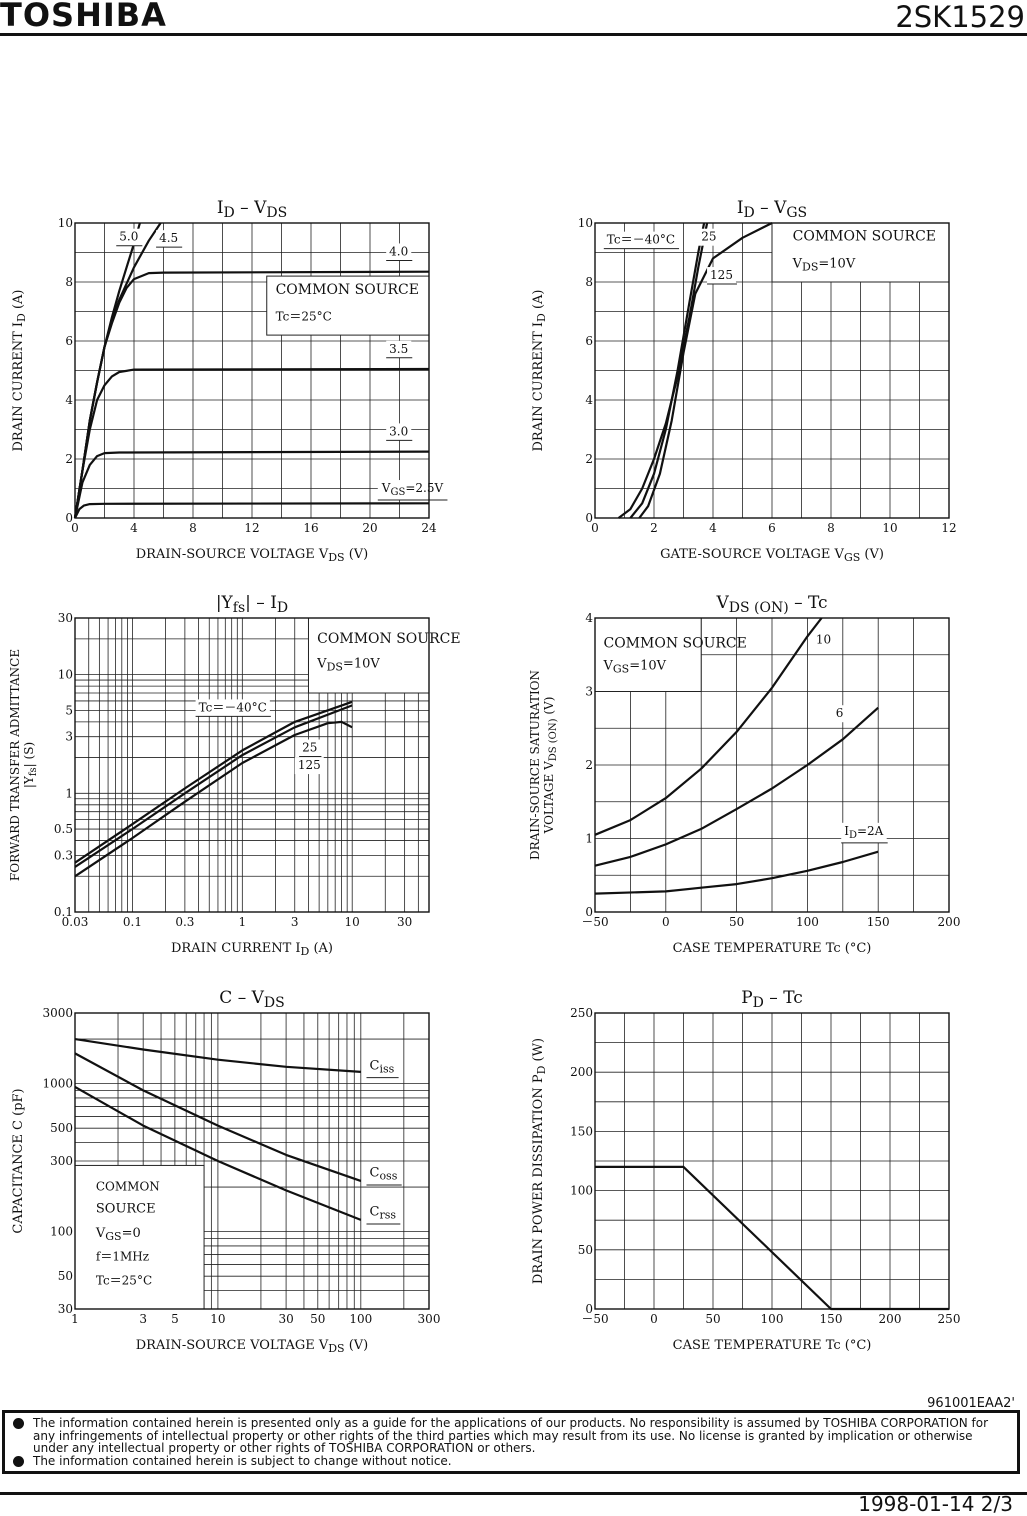 Image resolution: width=1027 pixels, height=1516 pixels. What do you see at coordinates (69, 341) in the screenshot?
I see `y-tick-label: 6` at bounding box center [69, 341].